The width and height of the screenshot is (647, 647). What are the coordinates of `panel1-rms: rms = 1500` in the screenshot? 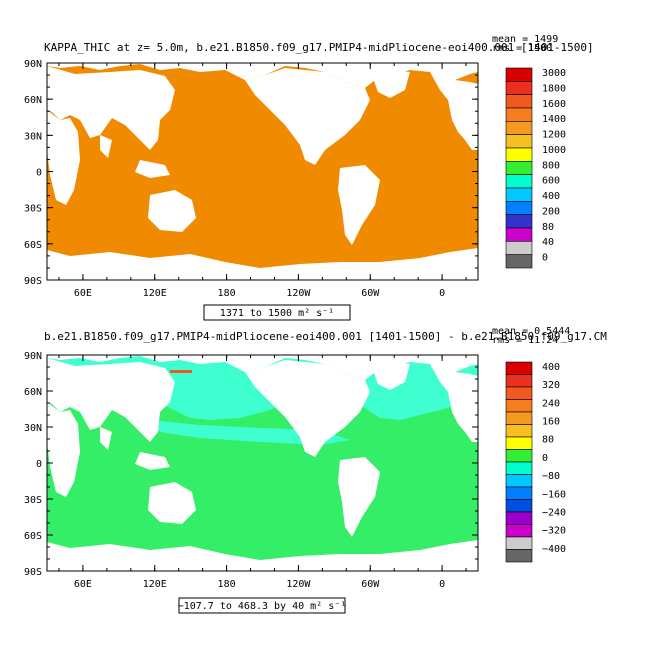 It's located at (522, 48).